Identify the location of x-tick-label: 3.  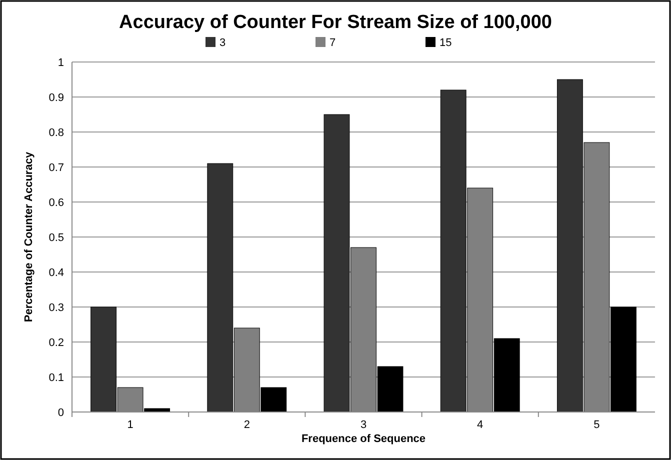
(363, 425).